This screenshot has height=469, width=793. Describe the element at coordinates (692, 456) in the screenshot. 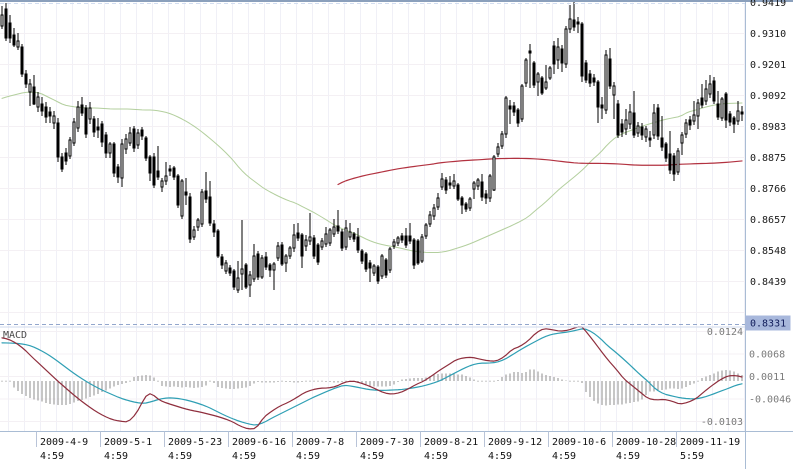

I see `x-axis-time-label: 5:59` at that location.